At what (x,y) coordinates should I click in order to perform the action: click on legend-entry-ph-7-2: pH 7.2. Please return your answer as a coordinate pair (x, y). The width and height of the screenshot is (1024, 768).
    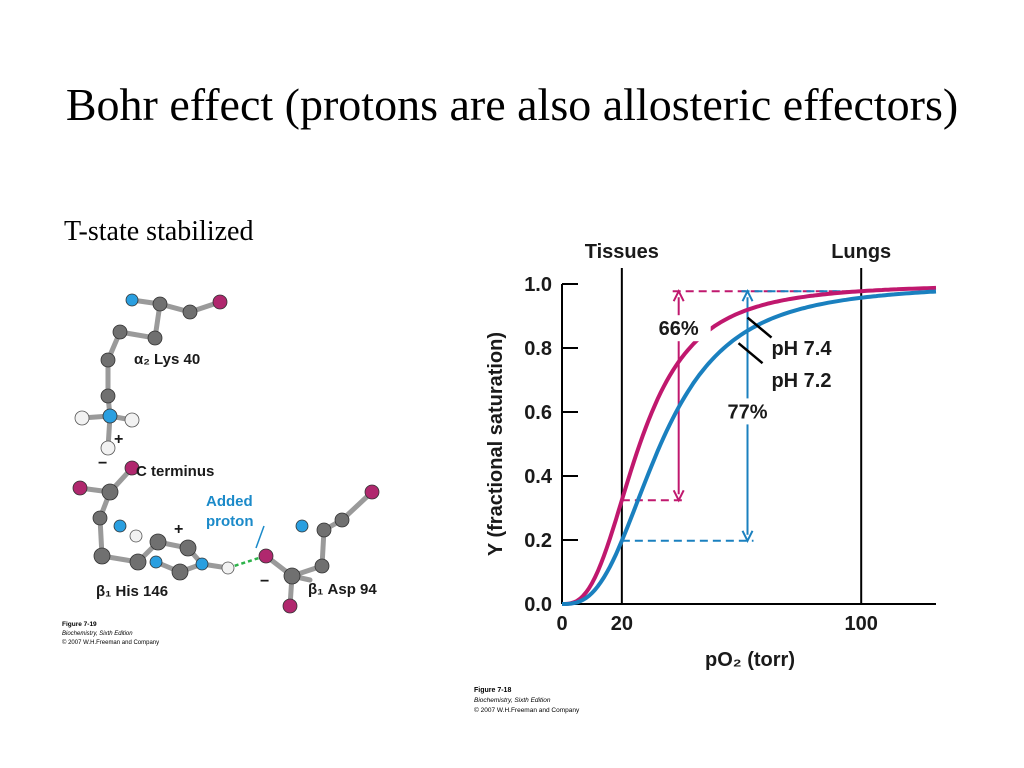
    Looking at the image, I should click on (801, 381).